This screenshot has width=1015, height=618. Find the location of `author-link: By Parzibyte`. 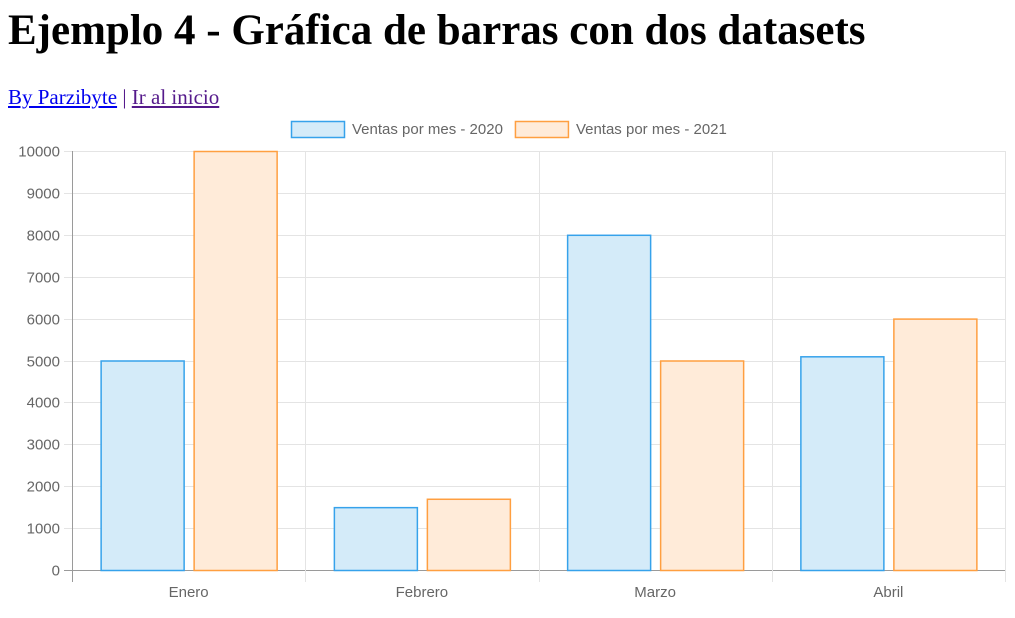

author-link: By Parzibyte is located at coordinates (63, 97).